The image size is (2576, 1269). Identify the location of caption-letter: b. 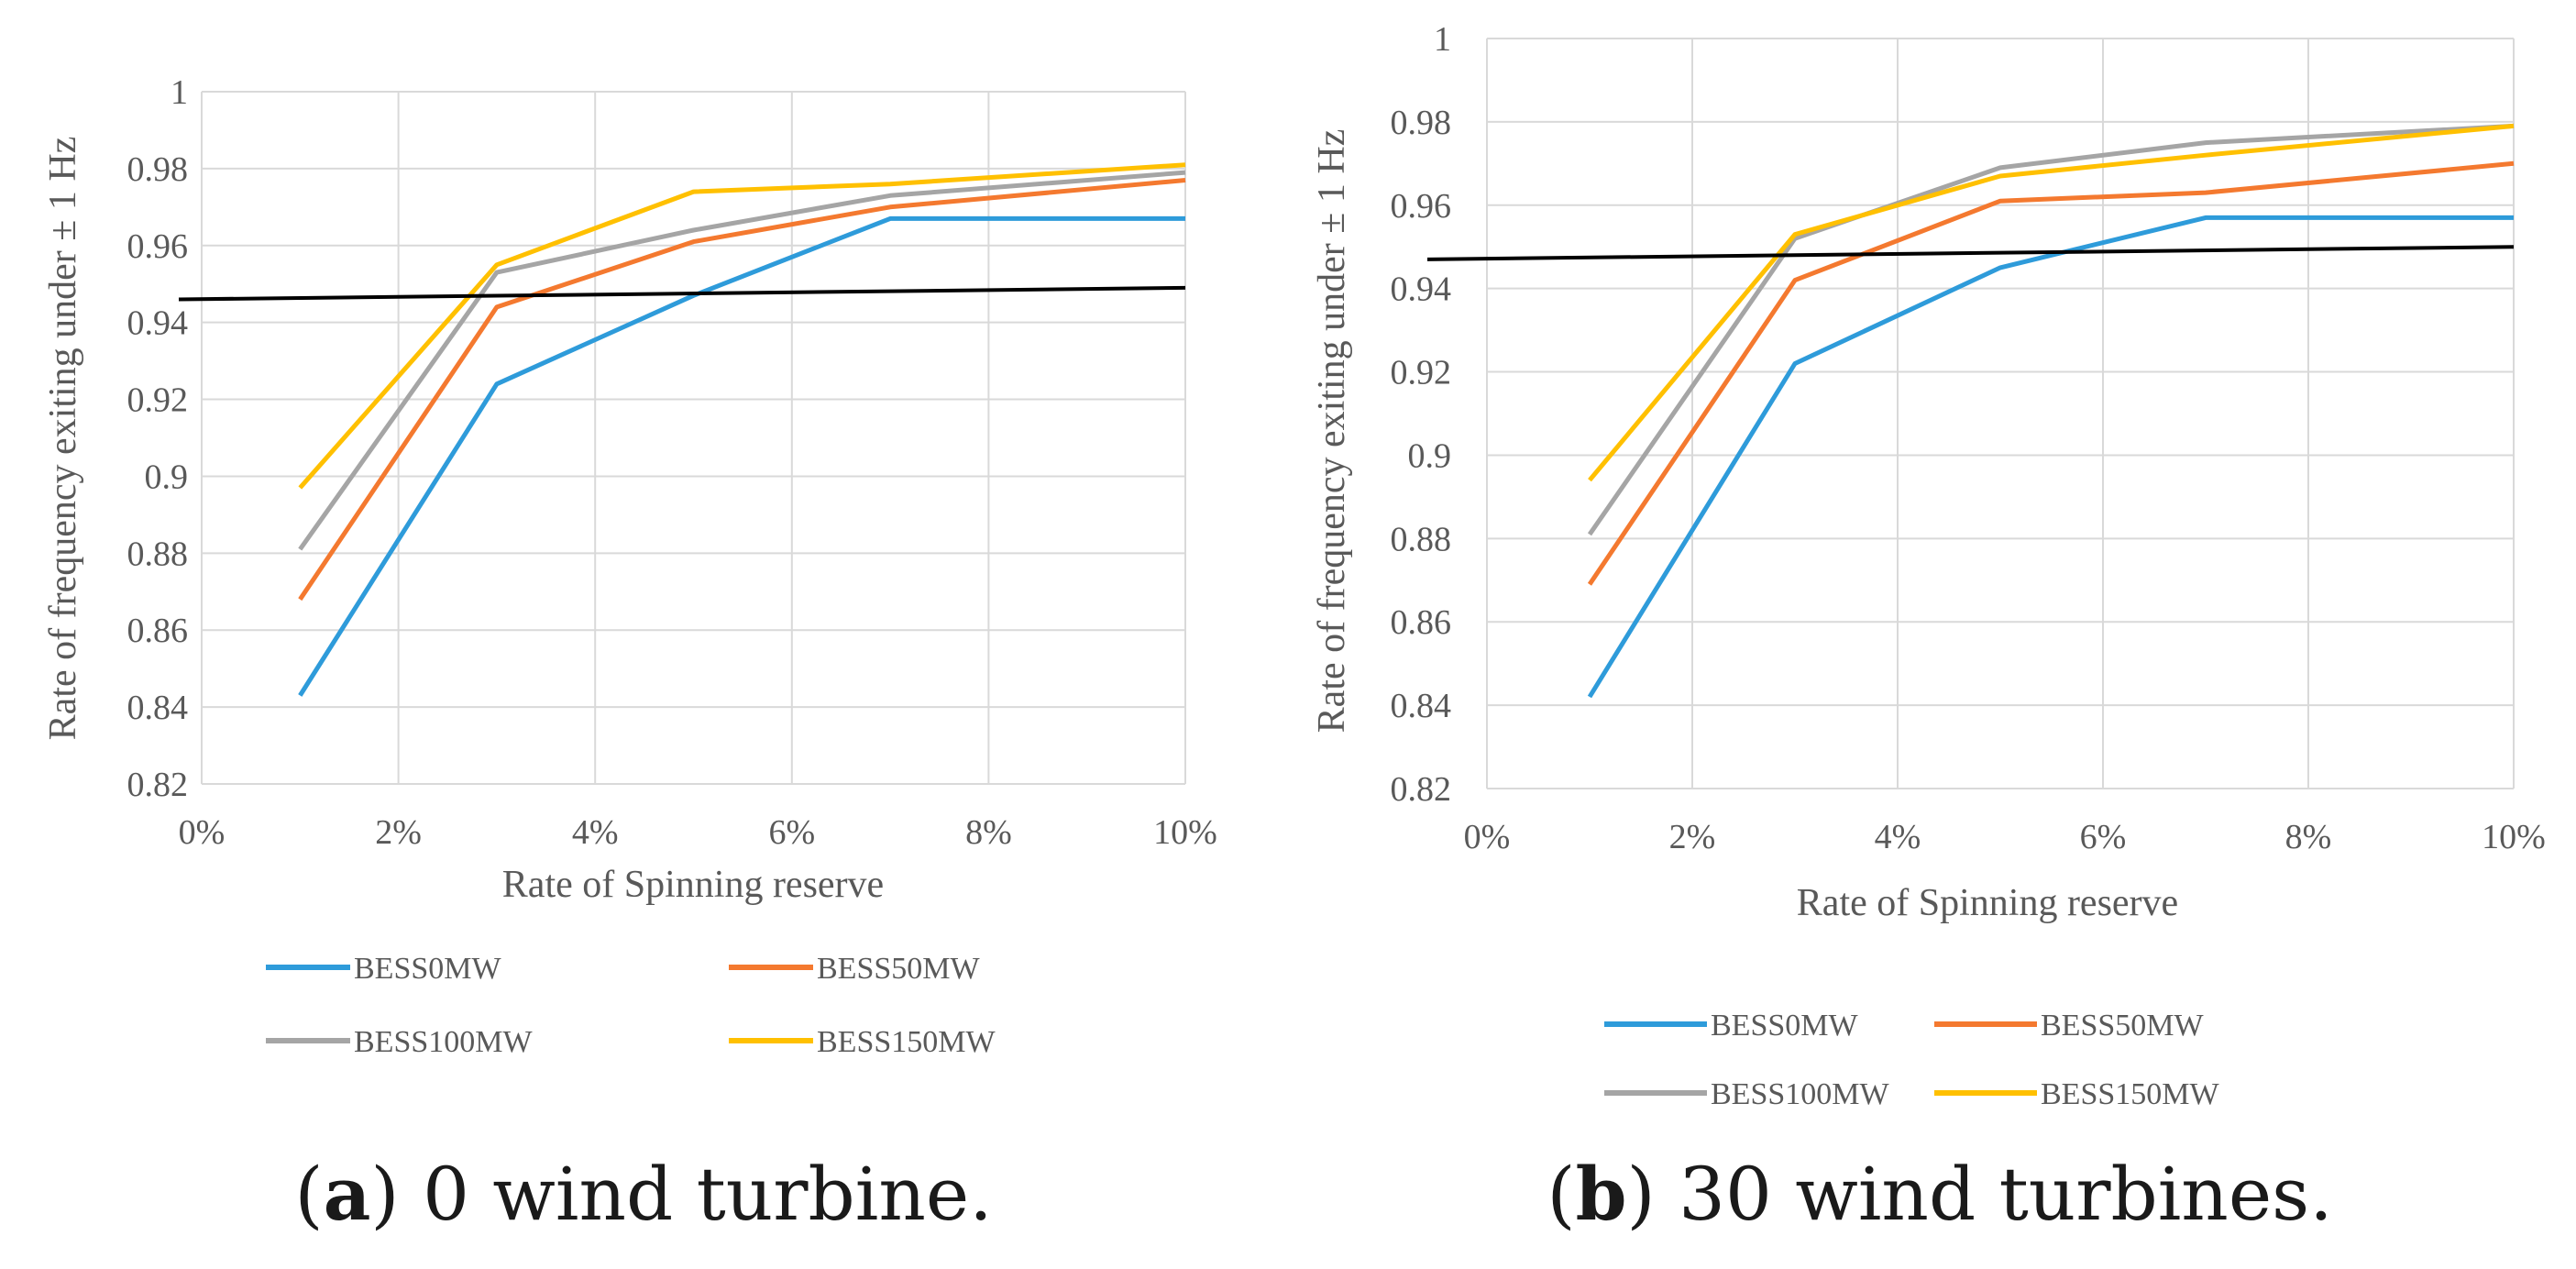
(1601, 1194).